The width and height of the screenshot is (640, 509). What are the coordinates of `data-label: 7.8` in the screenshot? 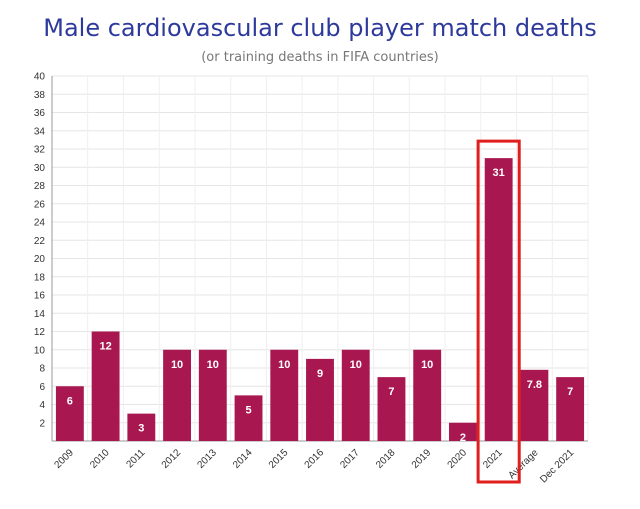 It's located at (534, 385).